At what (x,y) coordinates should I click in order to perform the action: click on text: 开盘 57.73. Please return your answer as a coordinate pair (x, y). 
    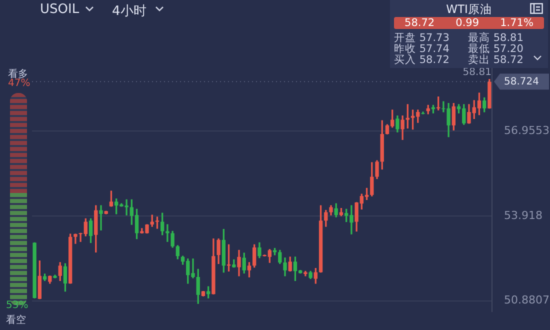
    Looking at the image, I should click on (422, 37).